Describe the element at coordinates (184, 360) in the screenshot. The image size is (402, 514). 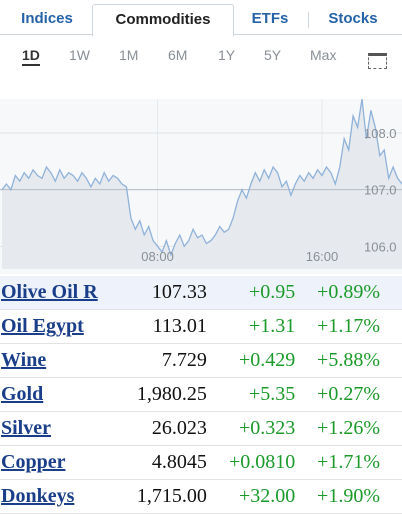
I see `price: 7.729` at that location.